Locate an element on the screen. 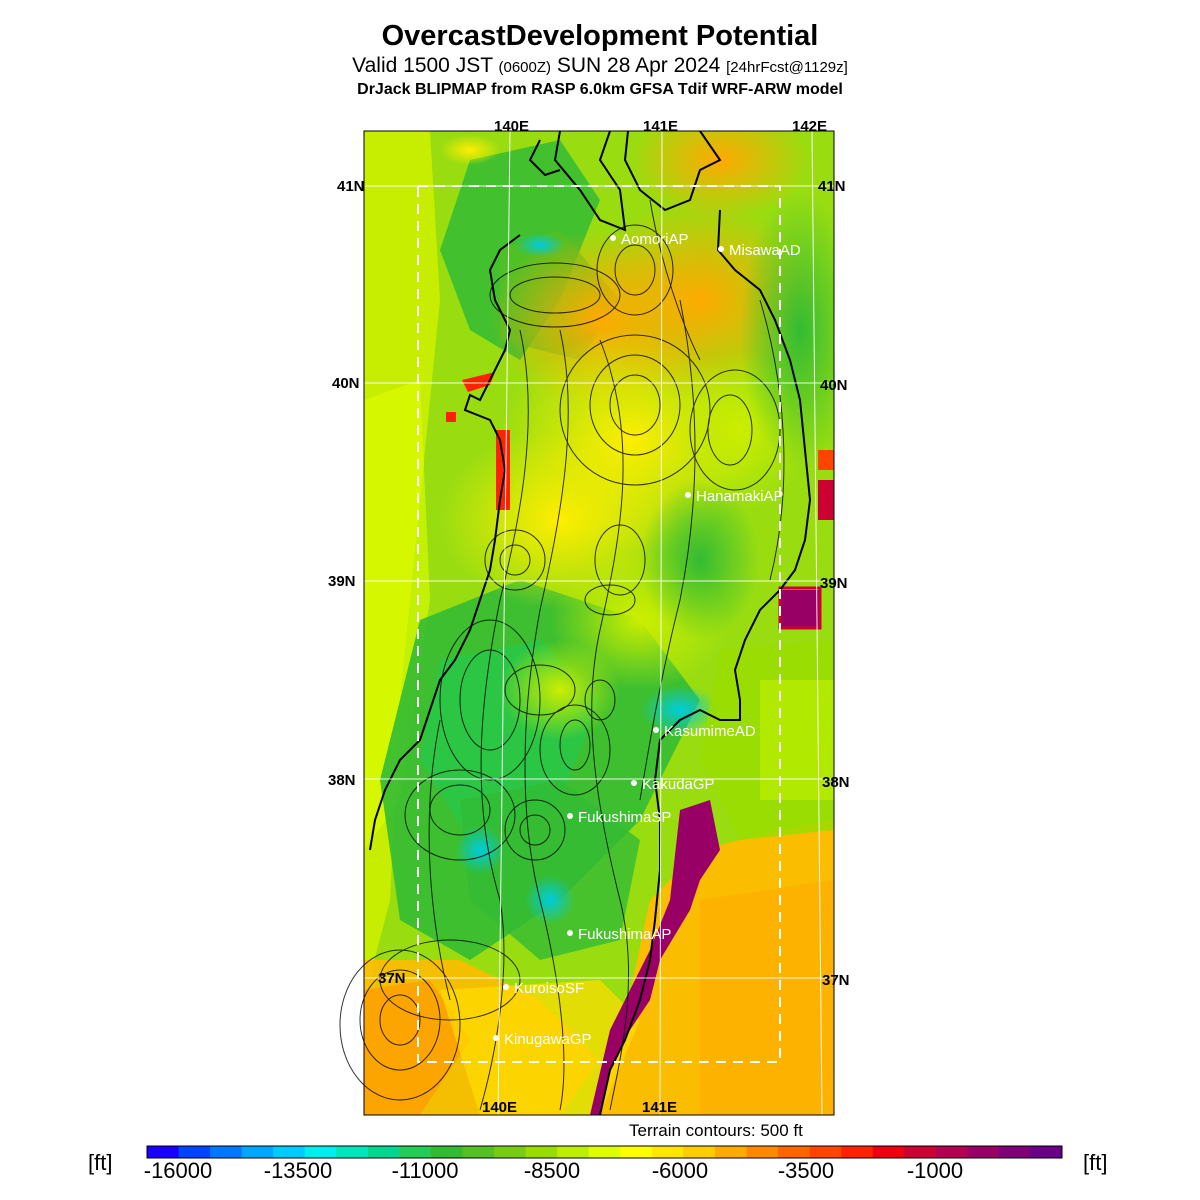 The image size is (1200, 1200). unit-label-left: [ft] is located at coordinates (100, 1162).